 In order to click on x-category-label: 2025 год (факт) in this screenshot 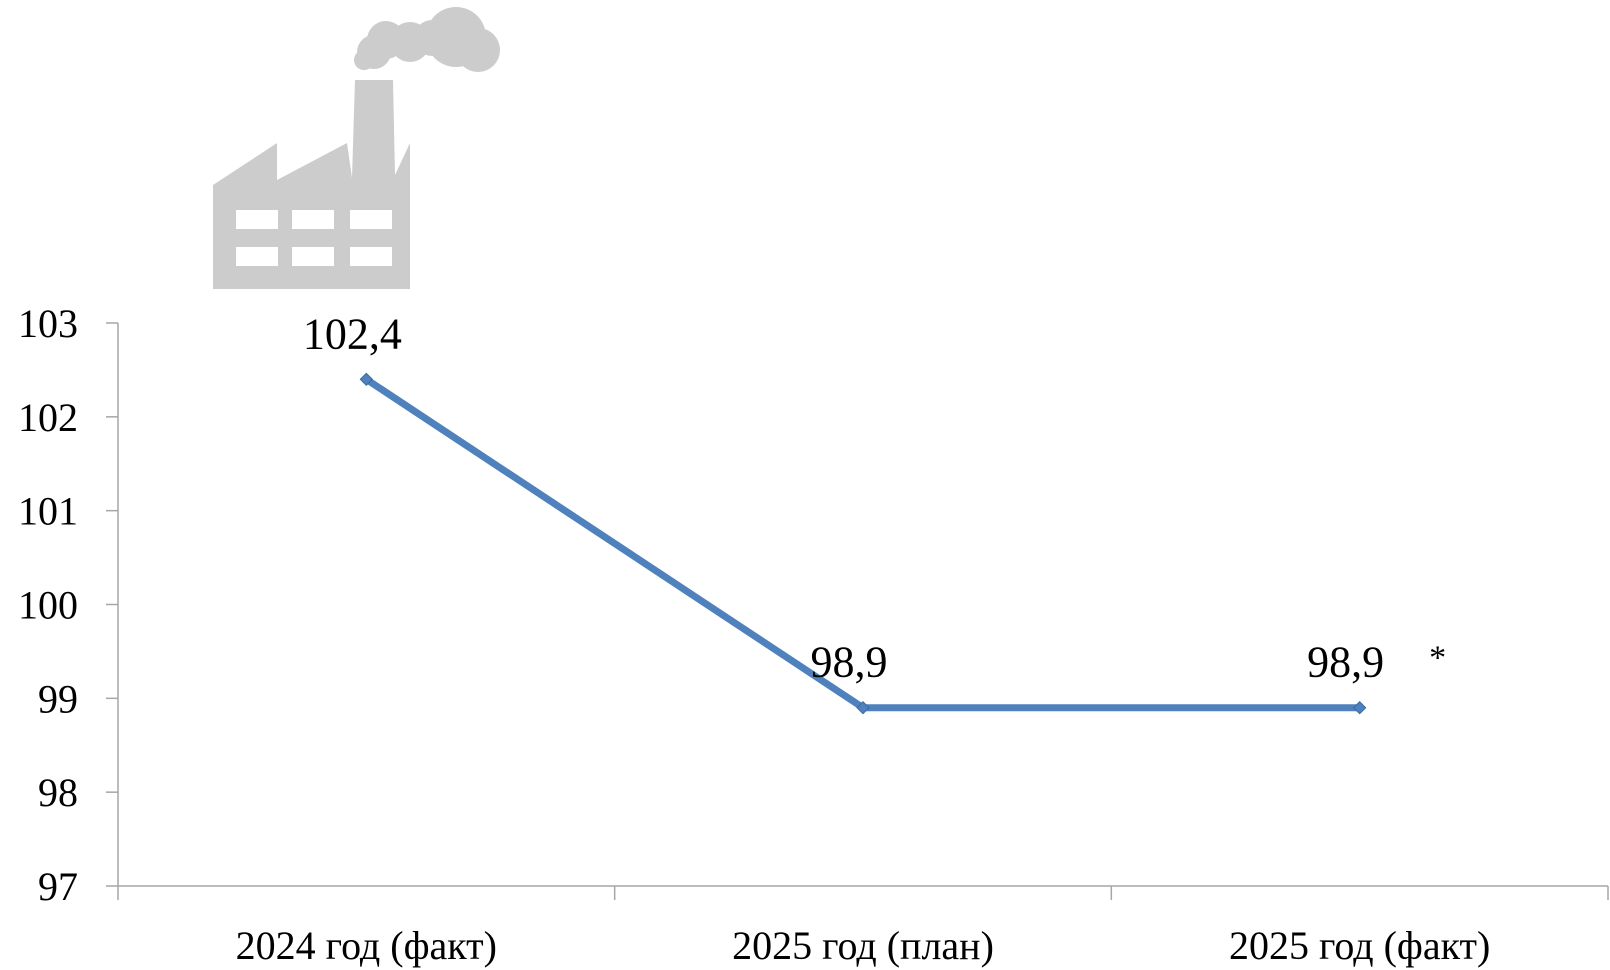, I will do `click(1359, 945)`.